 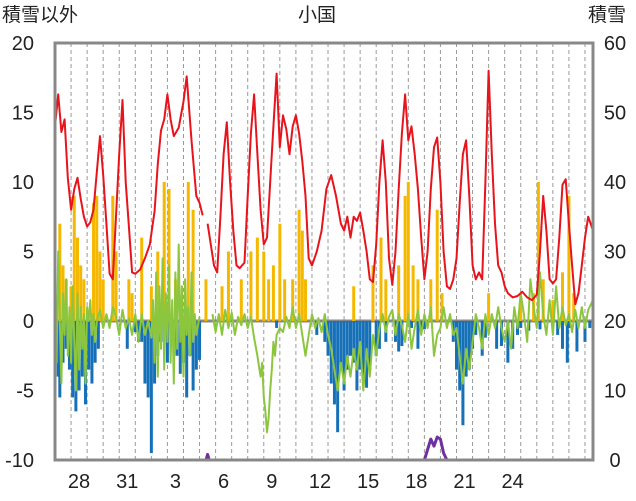 What do you see at coordinates (23, 44) in the screenshot?
I see `left-y-tick-label: 20` at bounding box center [23, 44].